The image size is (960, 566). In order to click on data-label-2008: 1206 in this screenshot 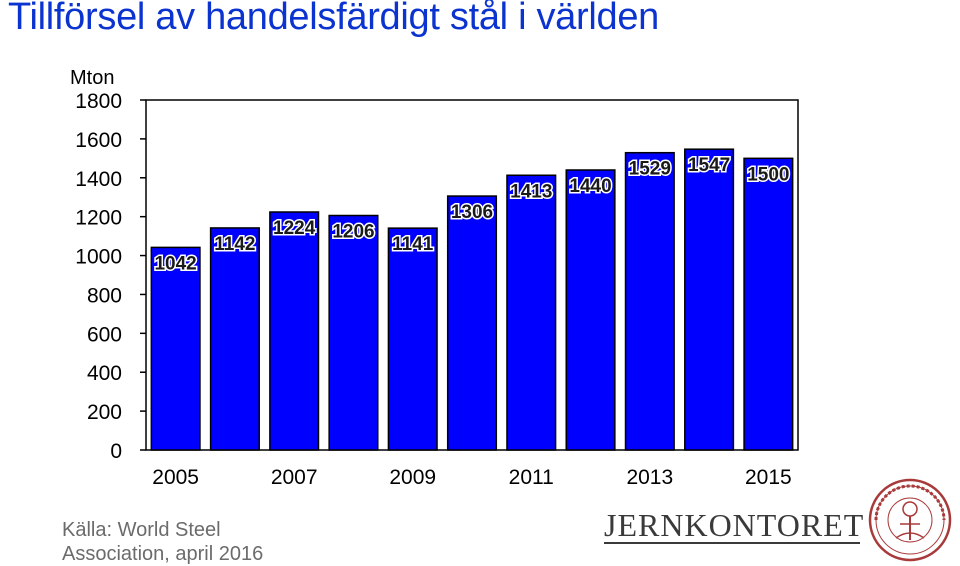, I will do `click(353, 232)`.